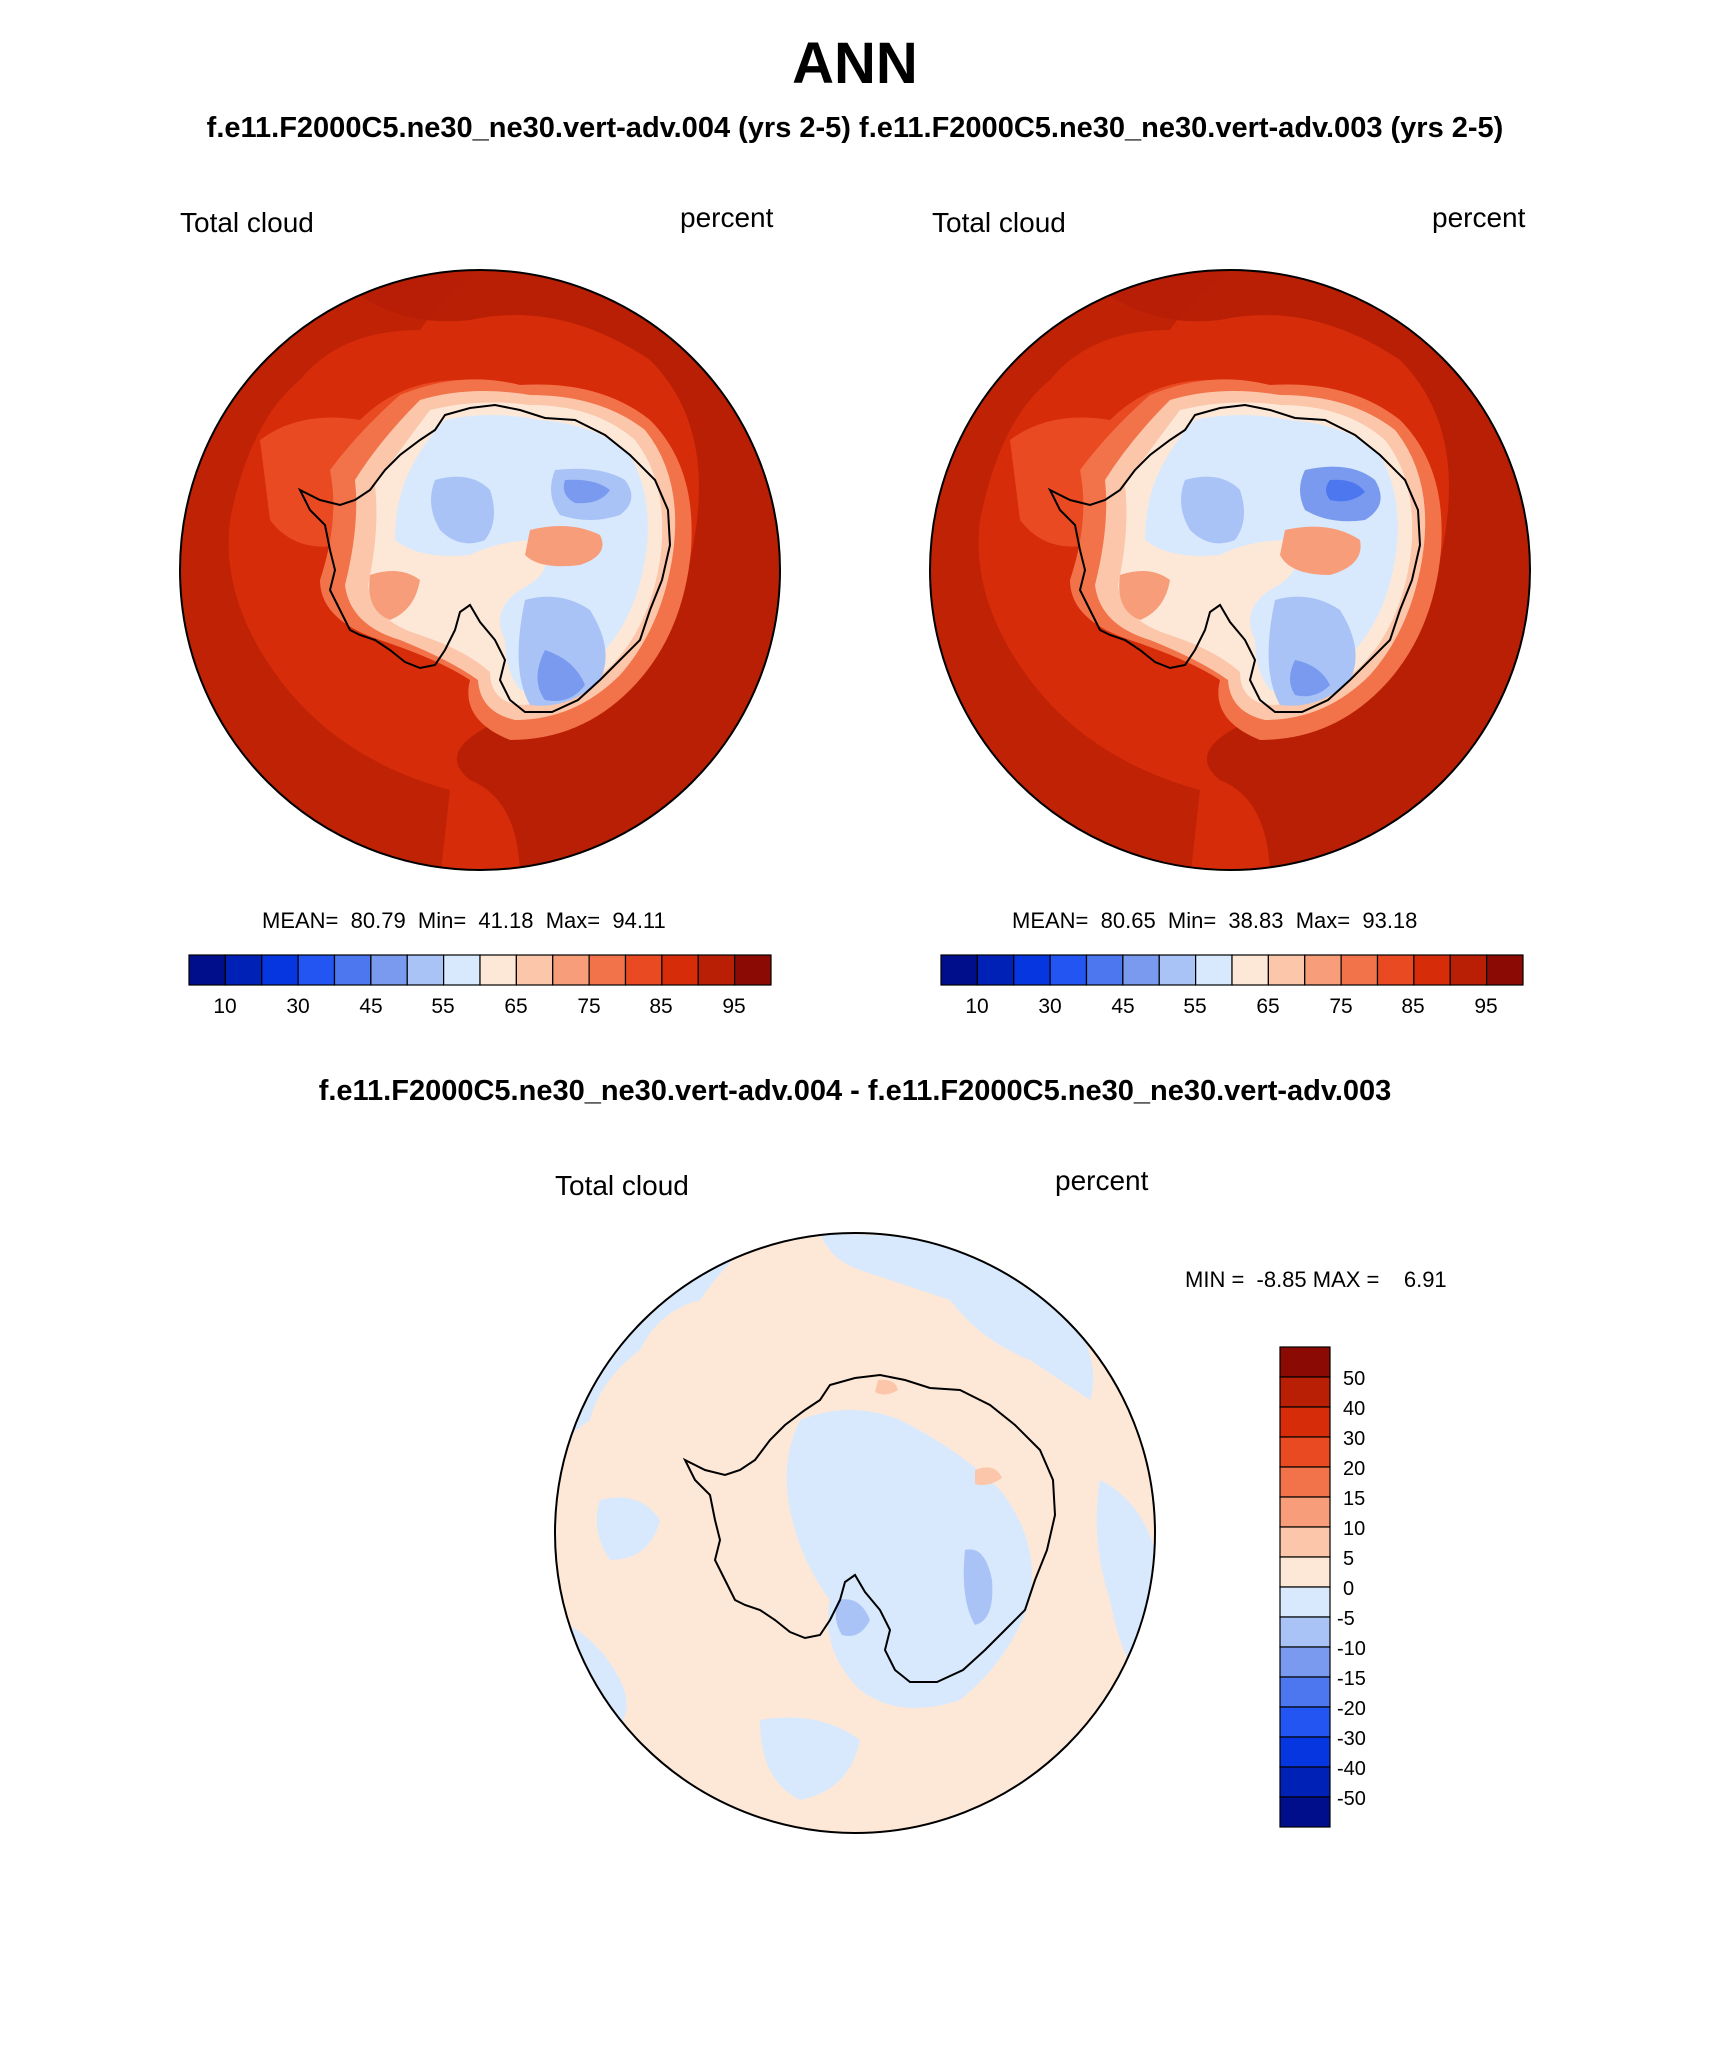  Describe the element at coordinates (1354, 1529) in the screenshot. I see `diff-tick-label: 10` at that location.